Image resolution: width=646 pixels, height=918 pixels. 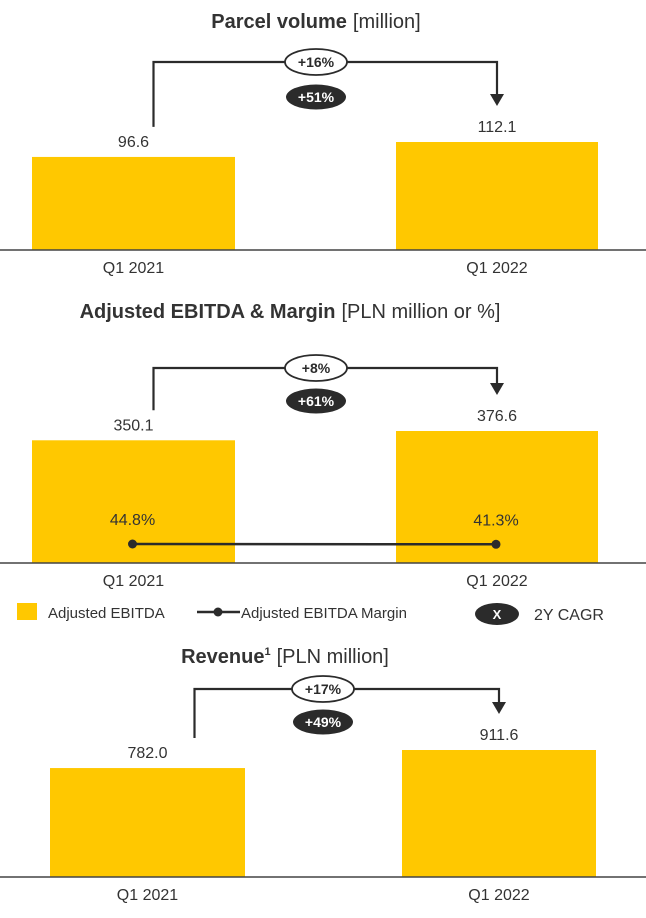 I want to click on chart1-growth-oval, so click(x=316, y=62).